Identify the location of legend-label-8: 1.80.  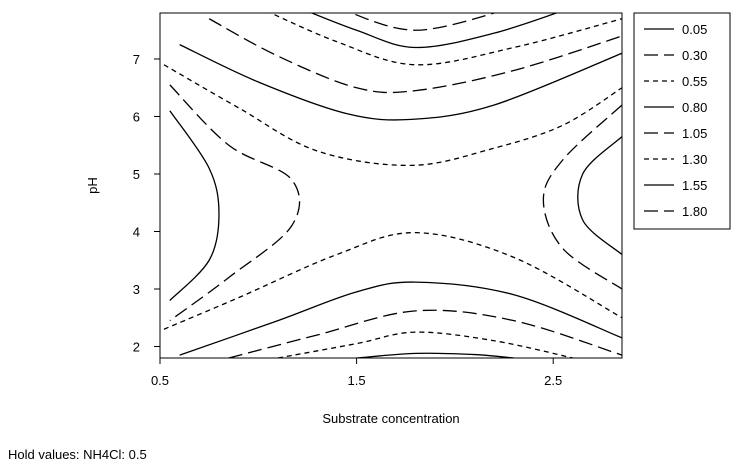
(694, 211).